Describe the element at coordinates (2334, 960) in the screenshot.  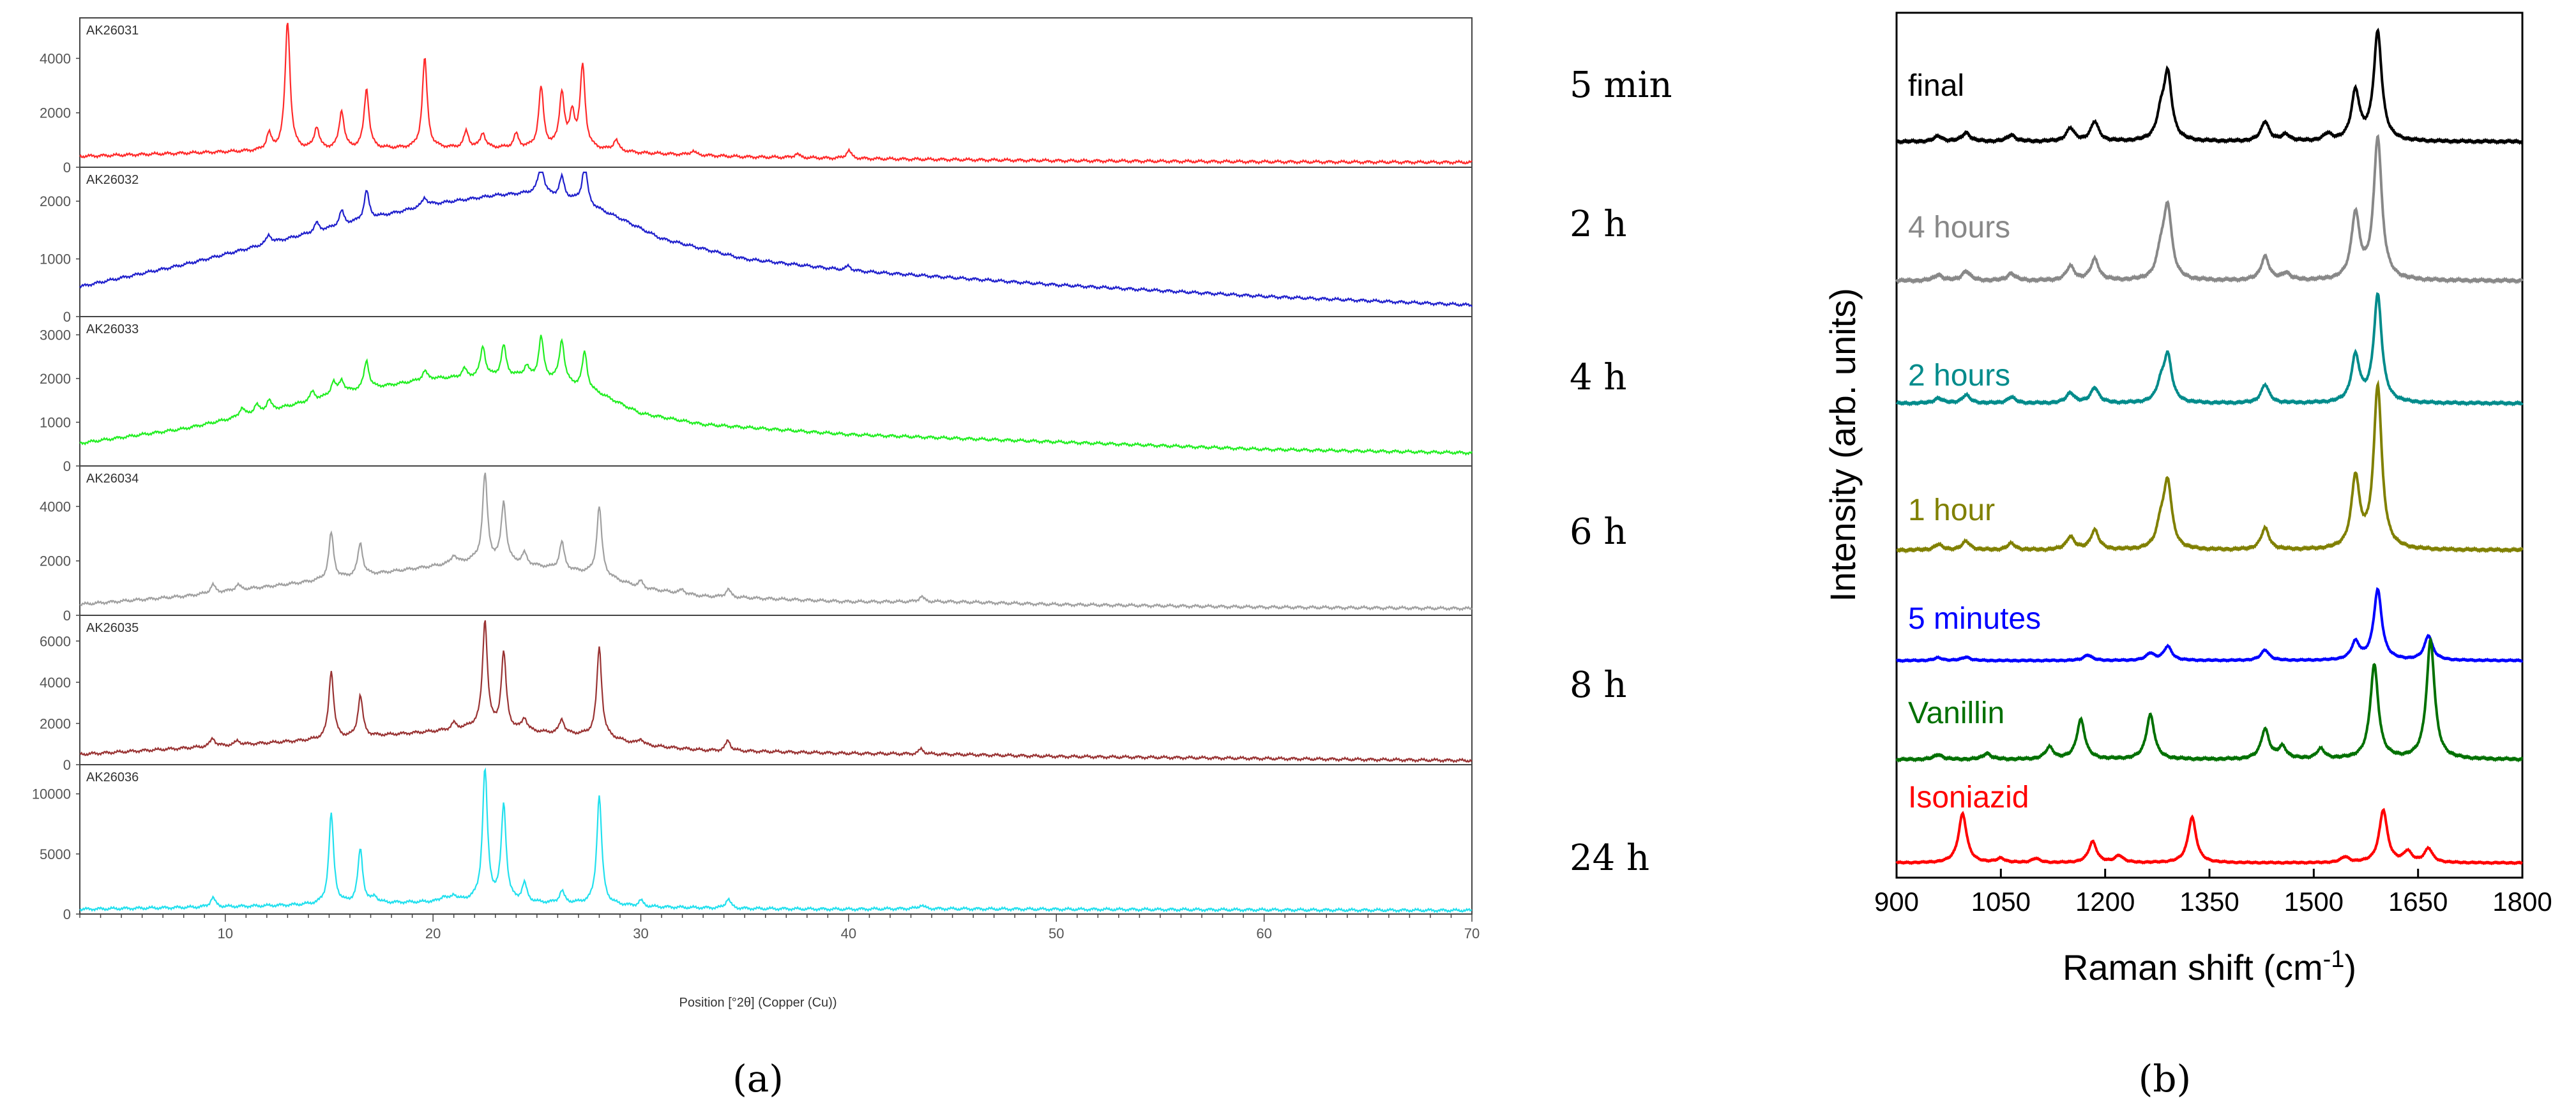
I see `raman-x-axis-title-sup: -1` at that location.